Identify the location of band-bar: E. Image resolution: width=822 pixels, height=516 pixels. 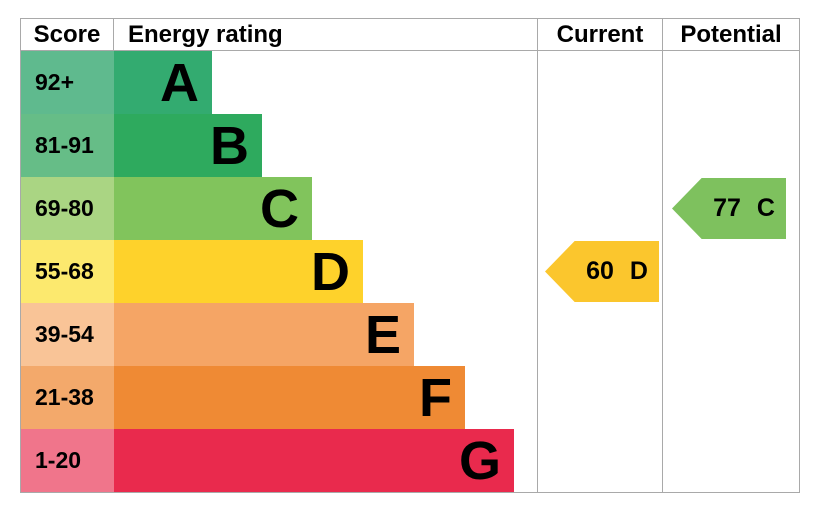
(264, 334).